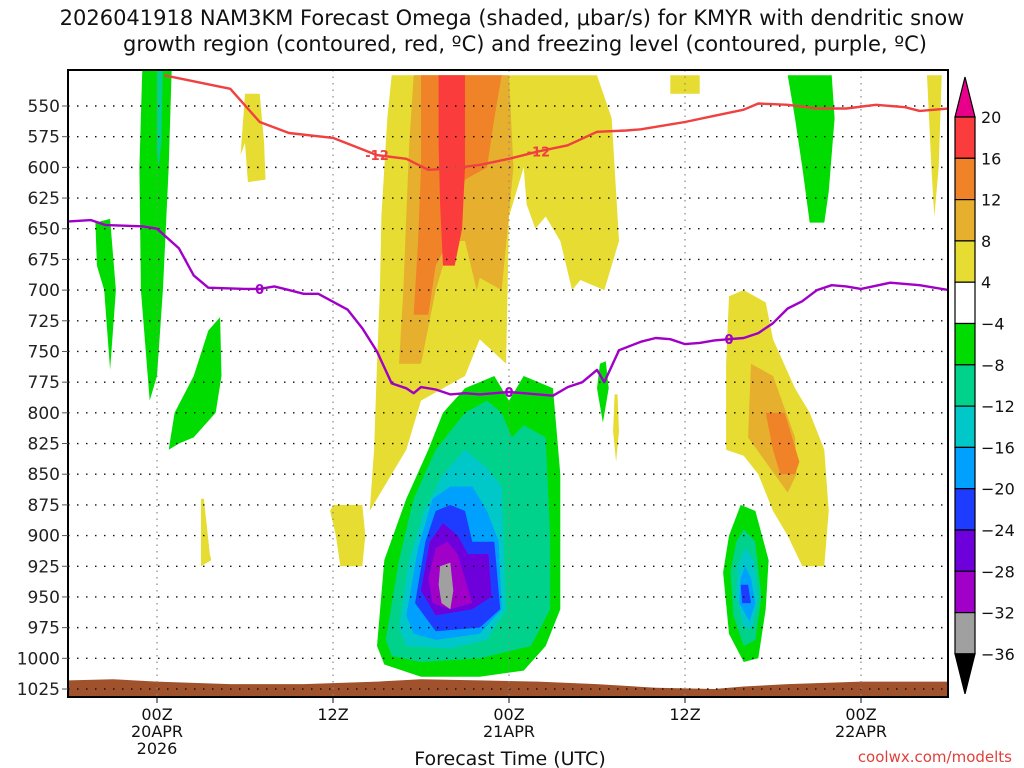 The width and height of the screenshot is (1024, 768). I want to click on colorbar-label: −16, so click(998, 447).